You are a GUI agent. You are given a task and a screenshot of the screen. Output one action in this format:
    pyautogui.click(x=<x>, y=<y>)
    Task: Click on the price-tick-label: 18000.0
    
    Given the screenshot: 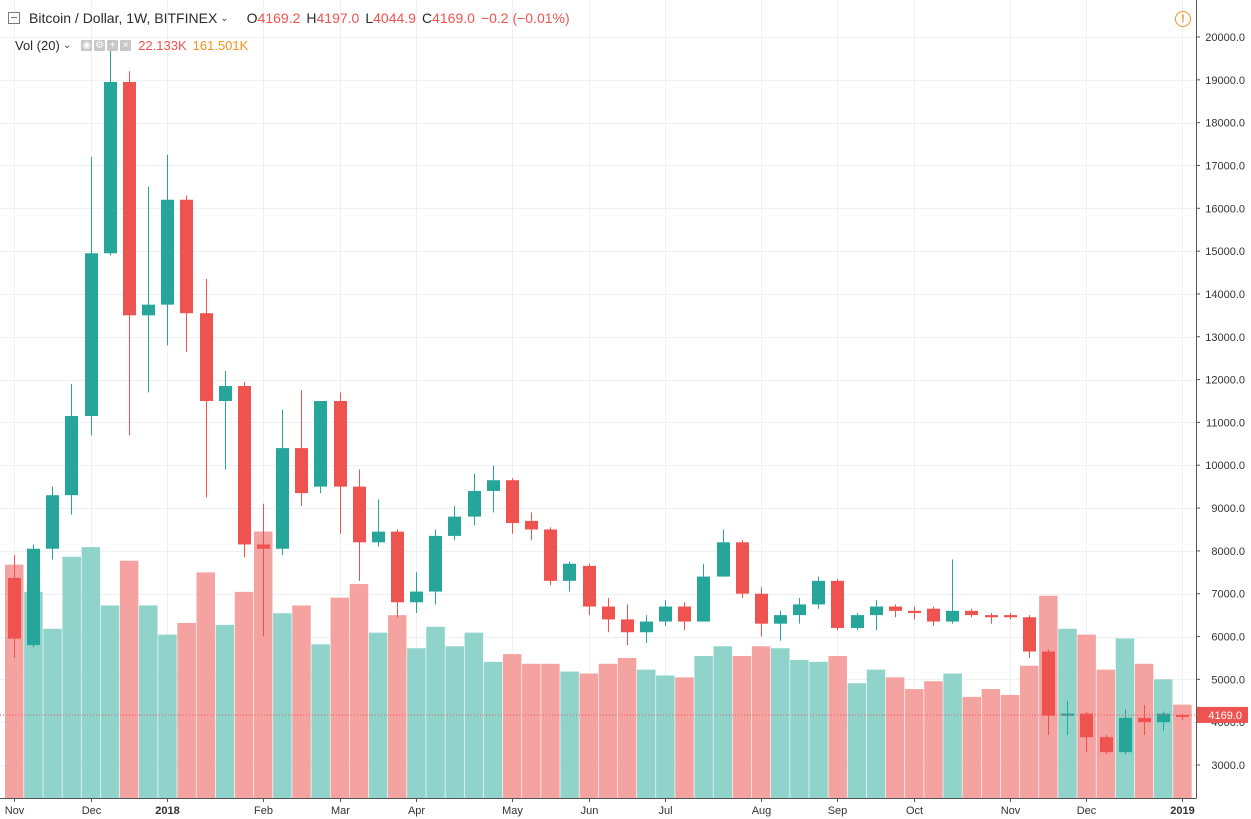 What is the action you would take?
    pyautogui.click(x=1225, y=124)
    